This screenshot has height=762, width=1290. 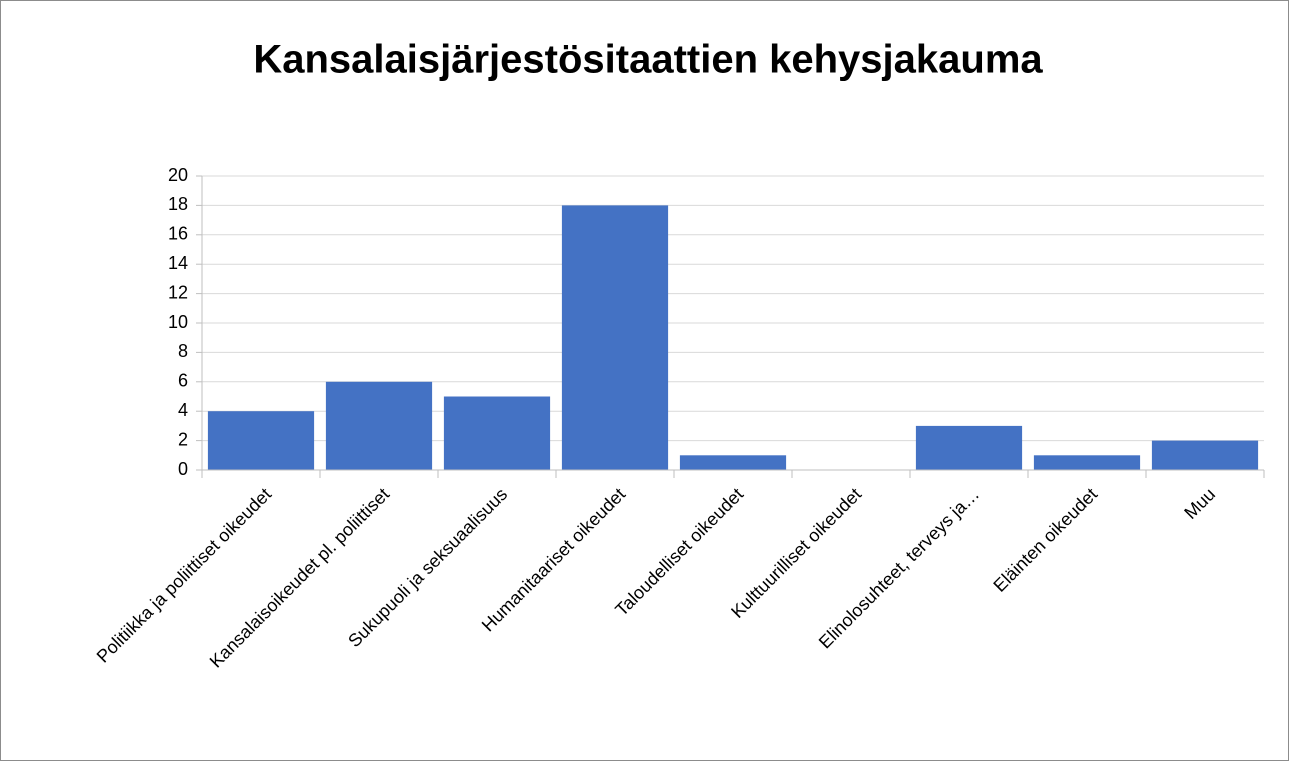 I want to click on y-tick-label: 12, so click(x=178, y=292).